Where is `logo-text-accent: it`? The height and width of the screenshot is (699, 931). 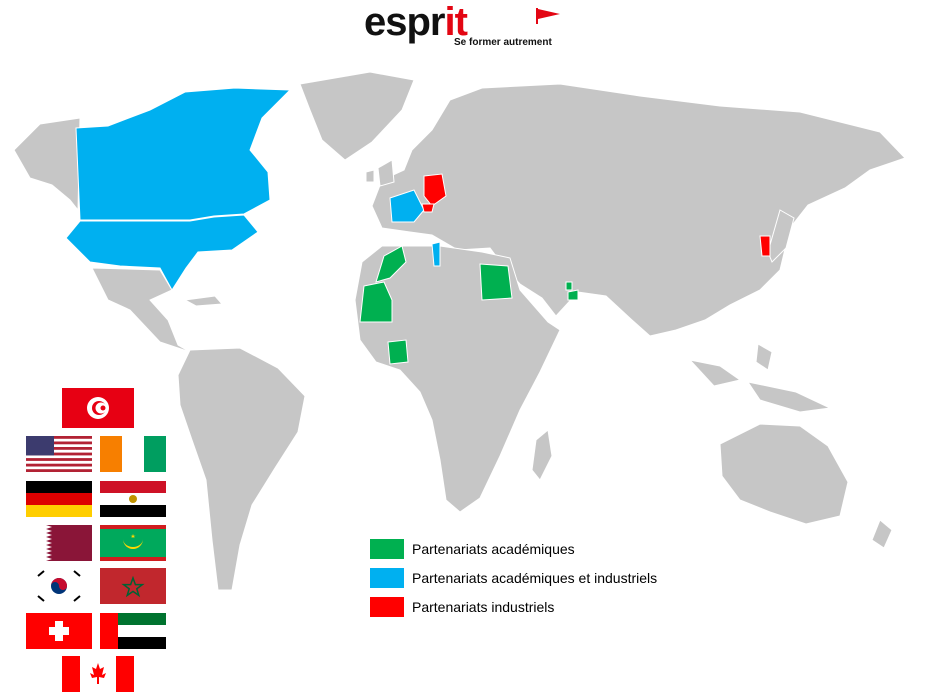
logo-text-accent: it is located at coordinates (456, 22).